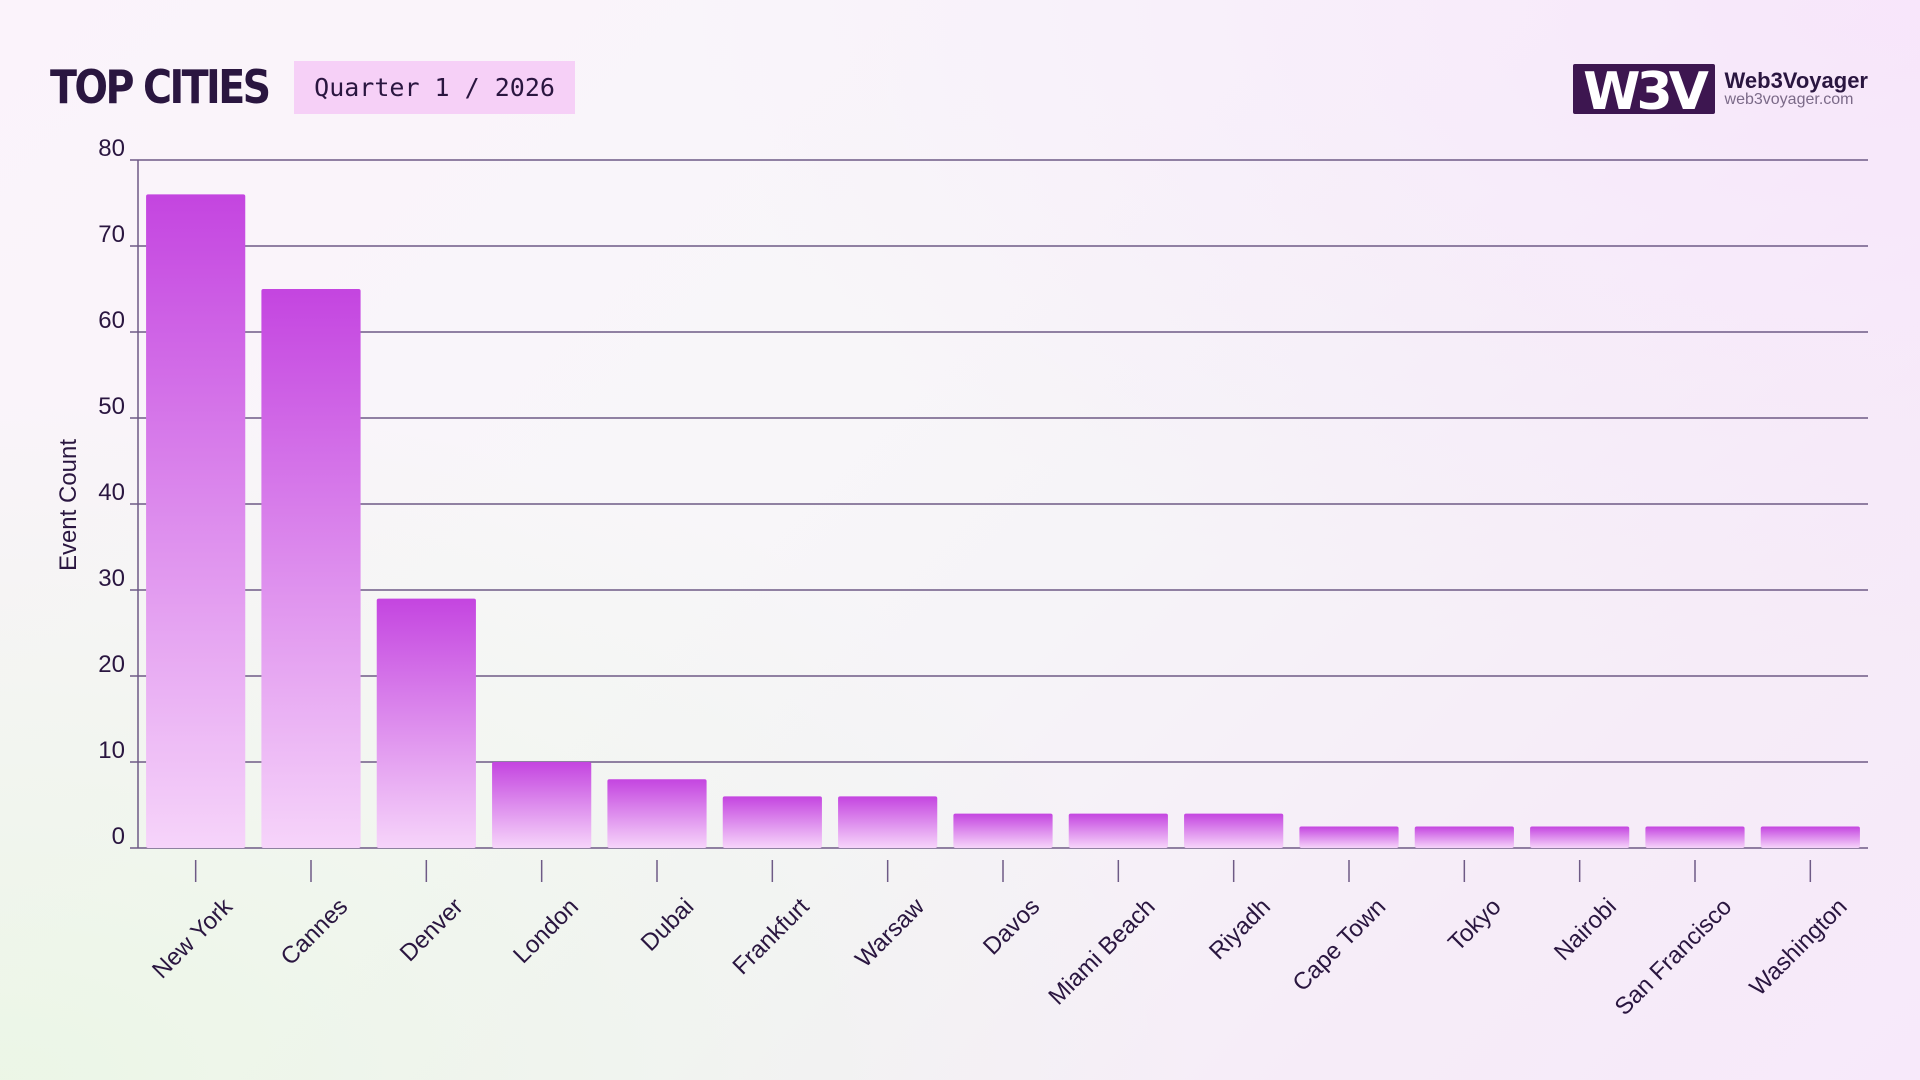 The image size is (1920, 1080). What do you see at coordinates (192, 937) in the screenshot?
I see `x-tick-label: New York` at bounding box center [192, 937].